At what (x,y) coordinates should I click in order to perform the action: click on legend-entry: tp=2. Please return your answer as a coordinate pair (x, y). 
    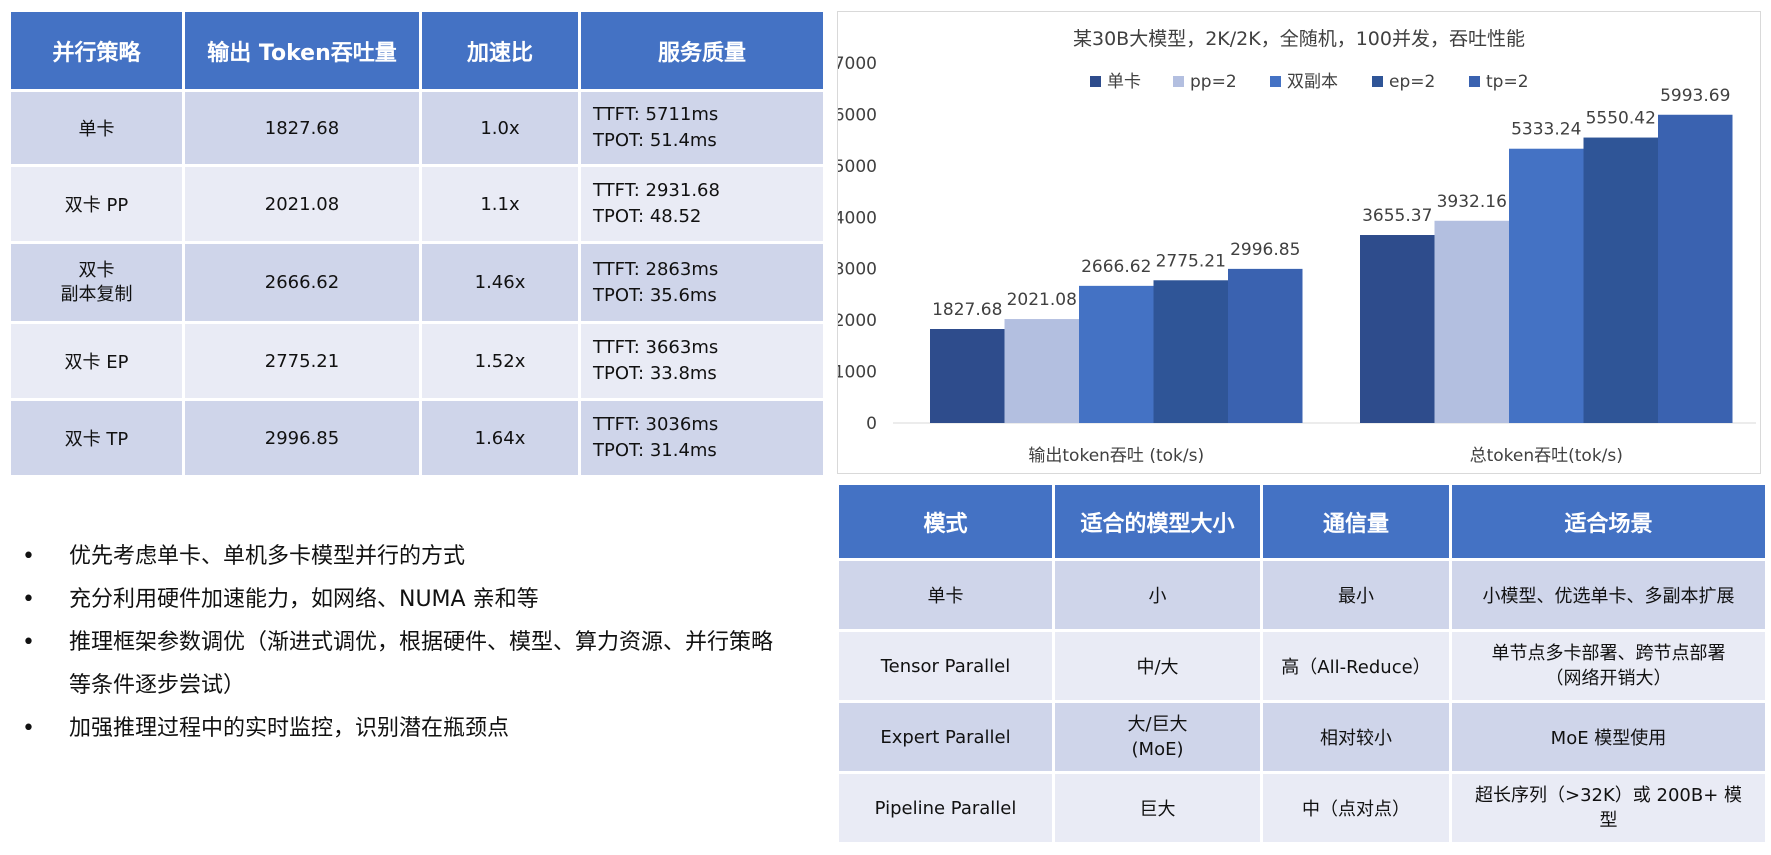
    Looking at the image, I should click on (1507, 82).